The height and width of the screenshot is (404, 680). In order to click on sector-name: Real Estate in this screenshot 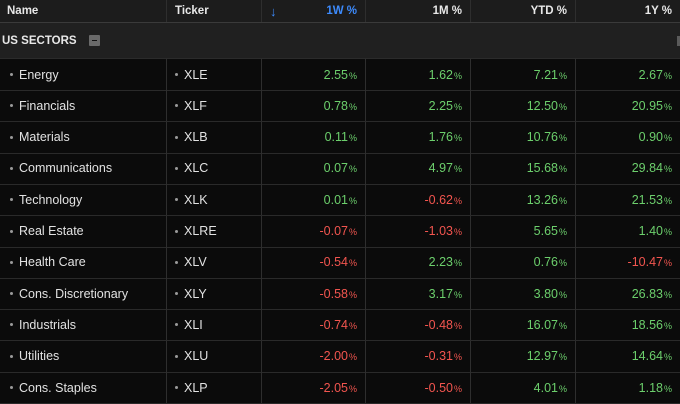, I will do `click(51, 231)`.